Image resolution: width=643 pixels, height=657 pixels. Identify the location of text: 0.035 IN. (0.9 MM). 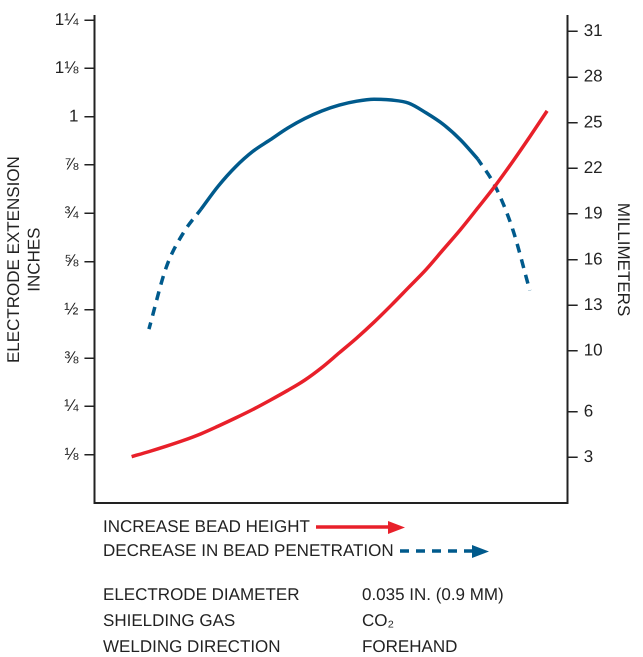
(433, 595).